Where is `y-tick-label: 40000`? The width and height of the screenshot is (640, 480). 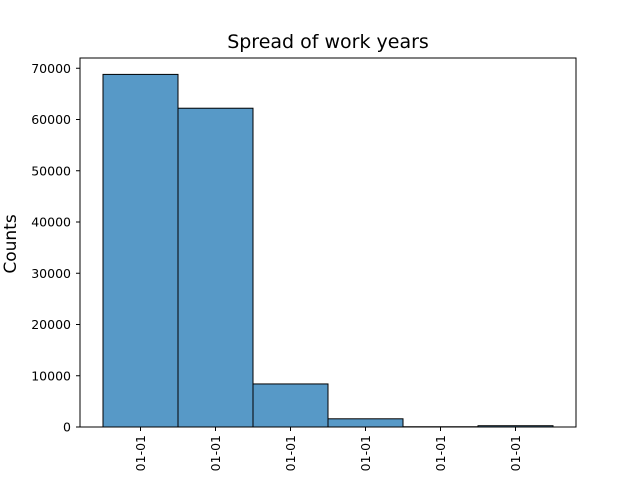
y-tick-label: 40000 is located at coordinates (51, 222).